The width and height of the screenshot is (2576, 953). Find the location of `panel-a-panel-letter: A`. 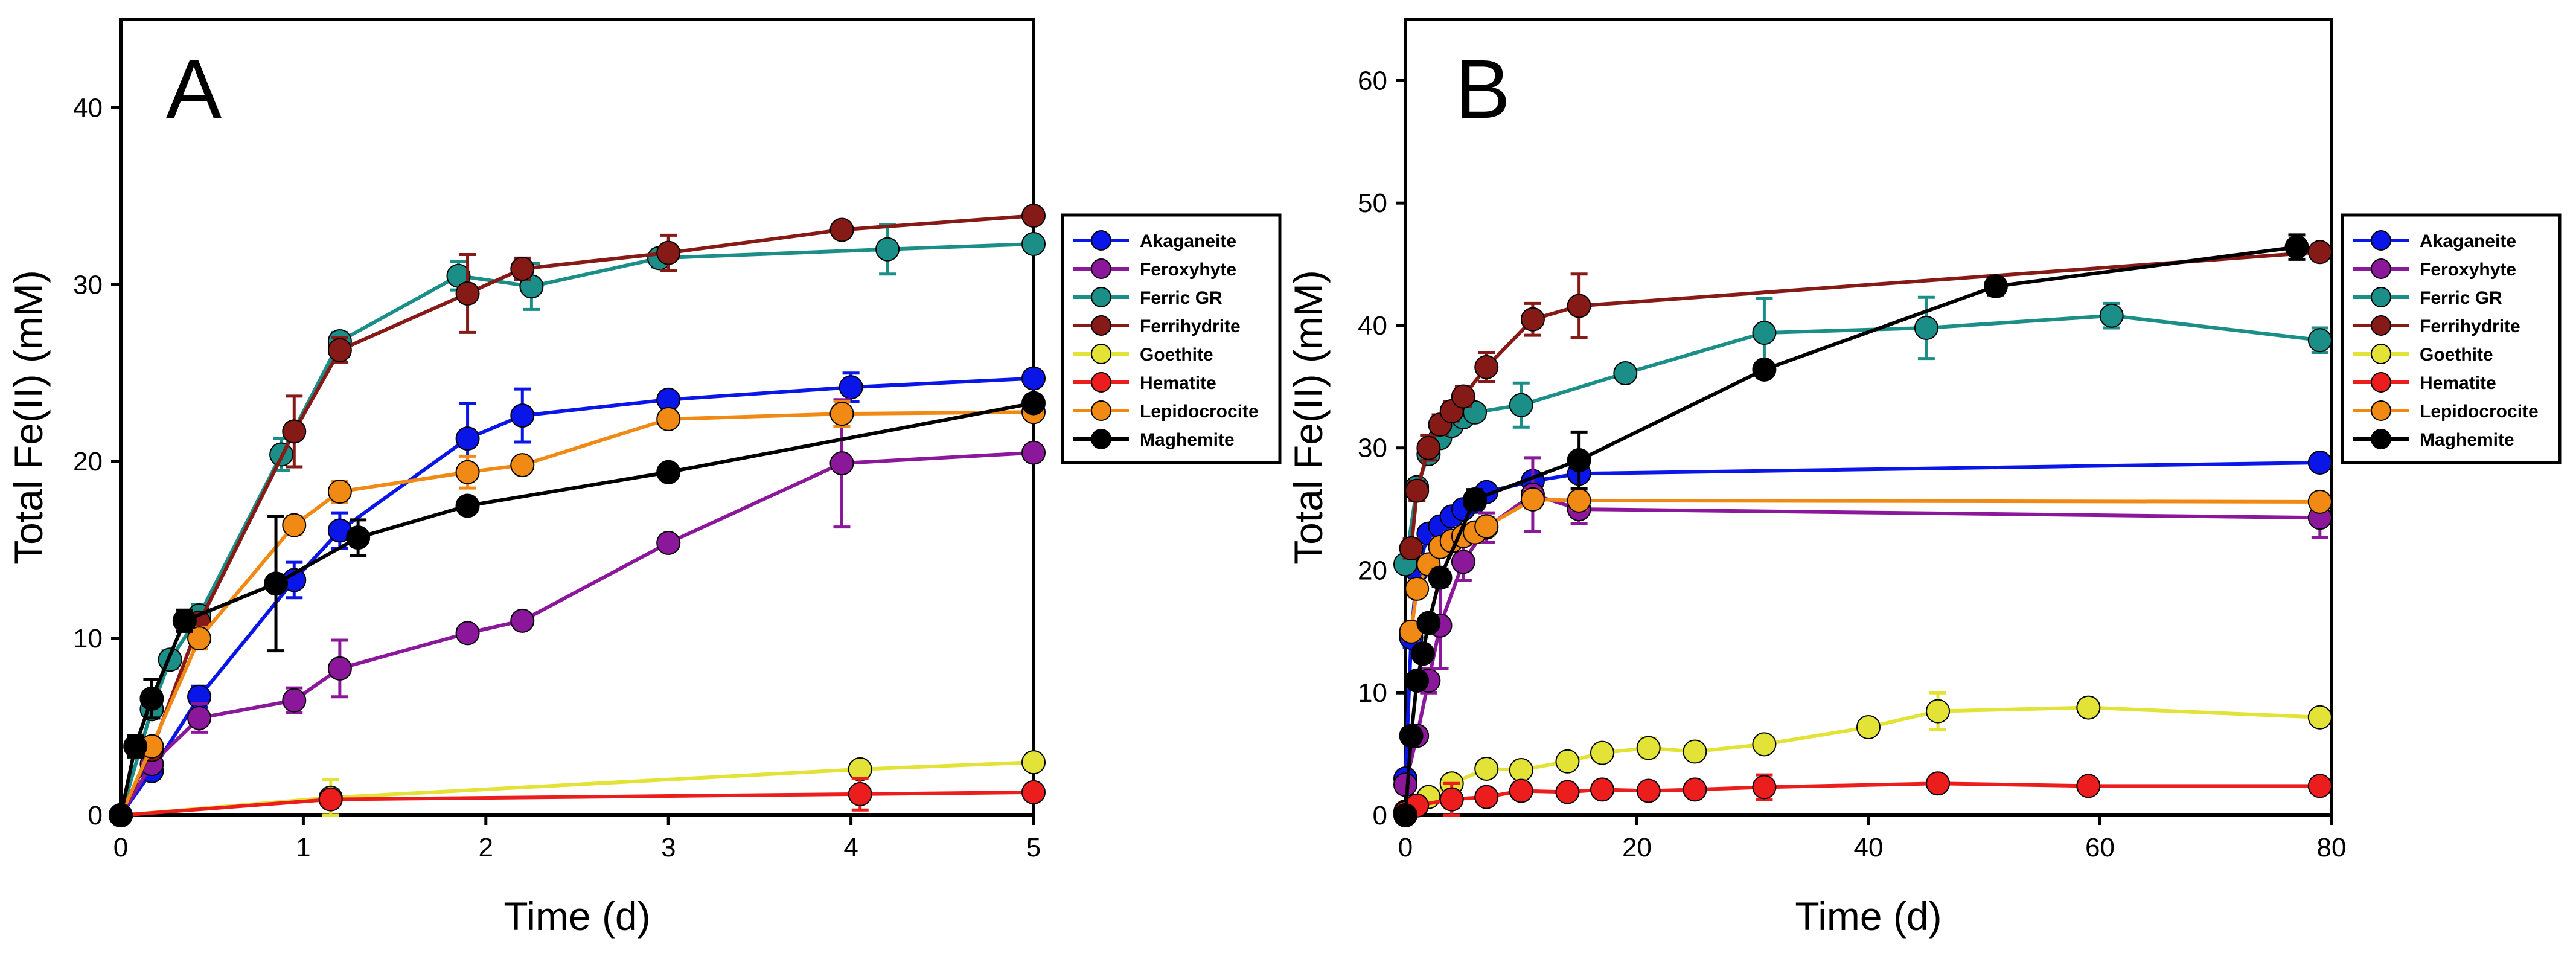

panel-a-panel-letter: A is located at coordinates (194, 89).